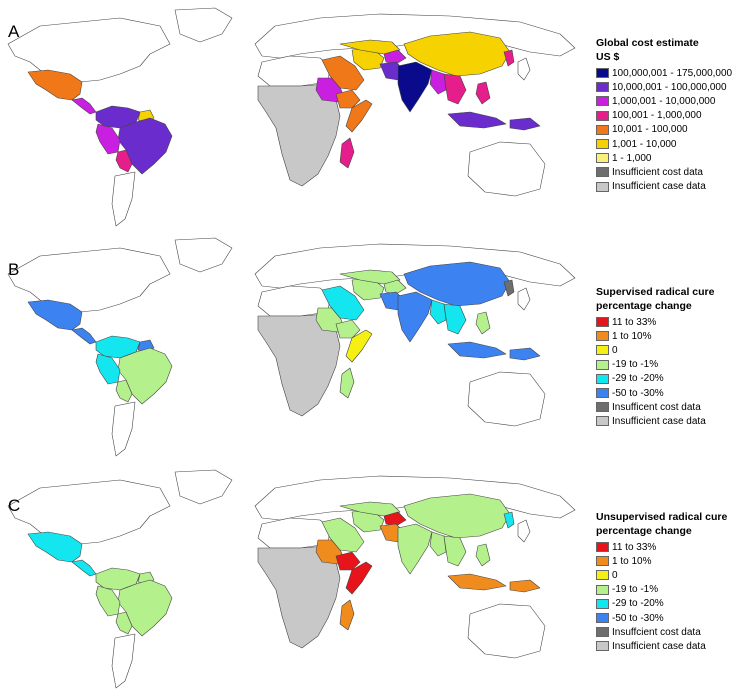  I want to click on panel-letter: A, so click(14, 31).